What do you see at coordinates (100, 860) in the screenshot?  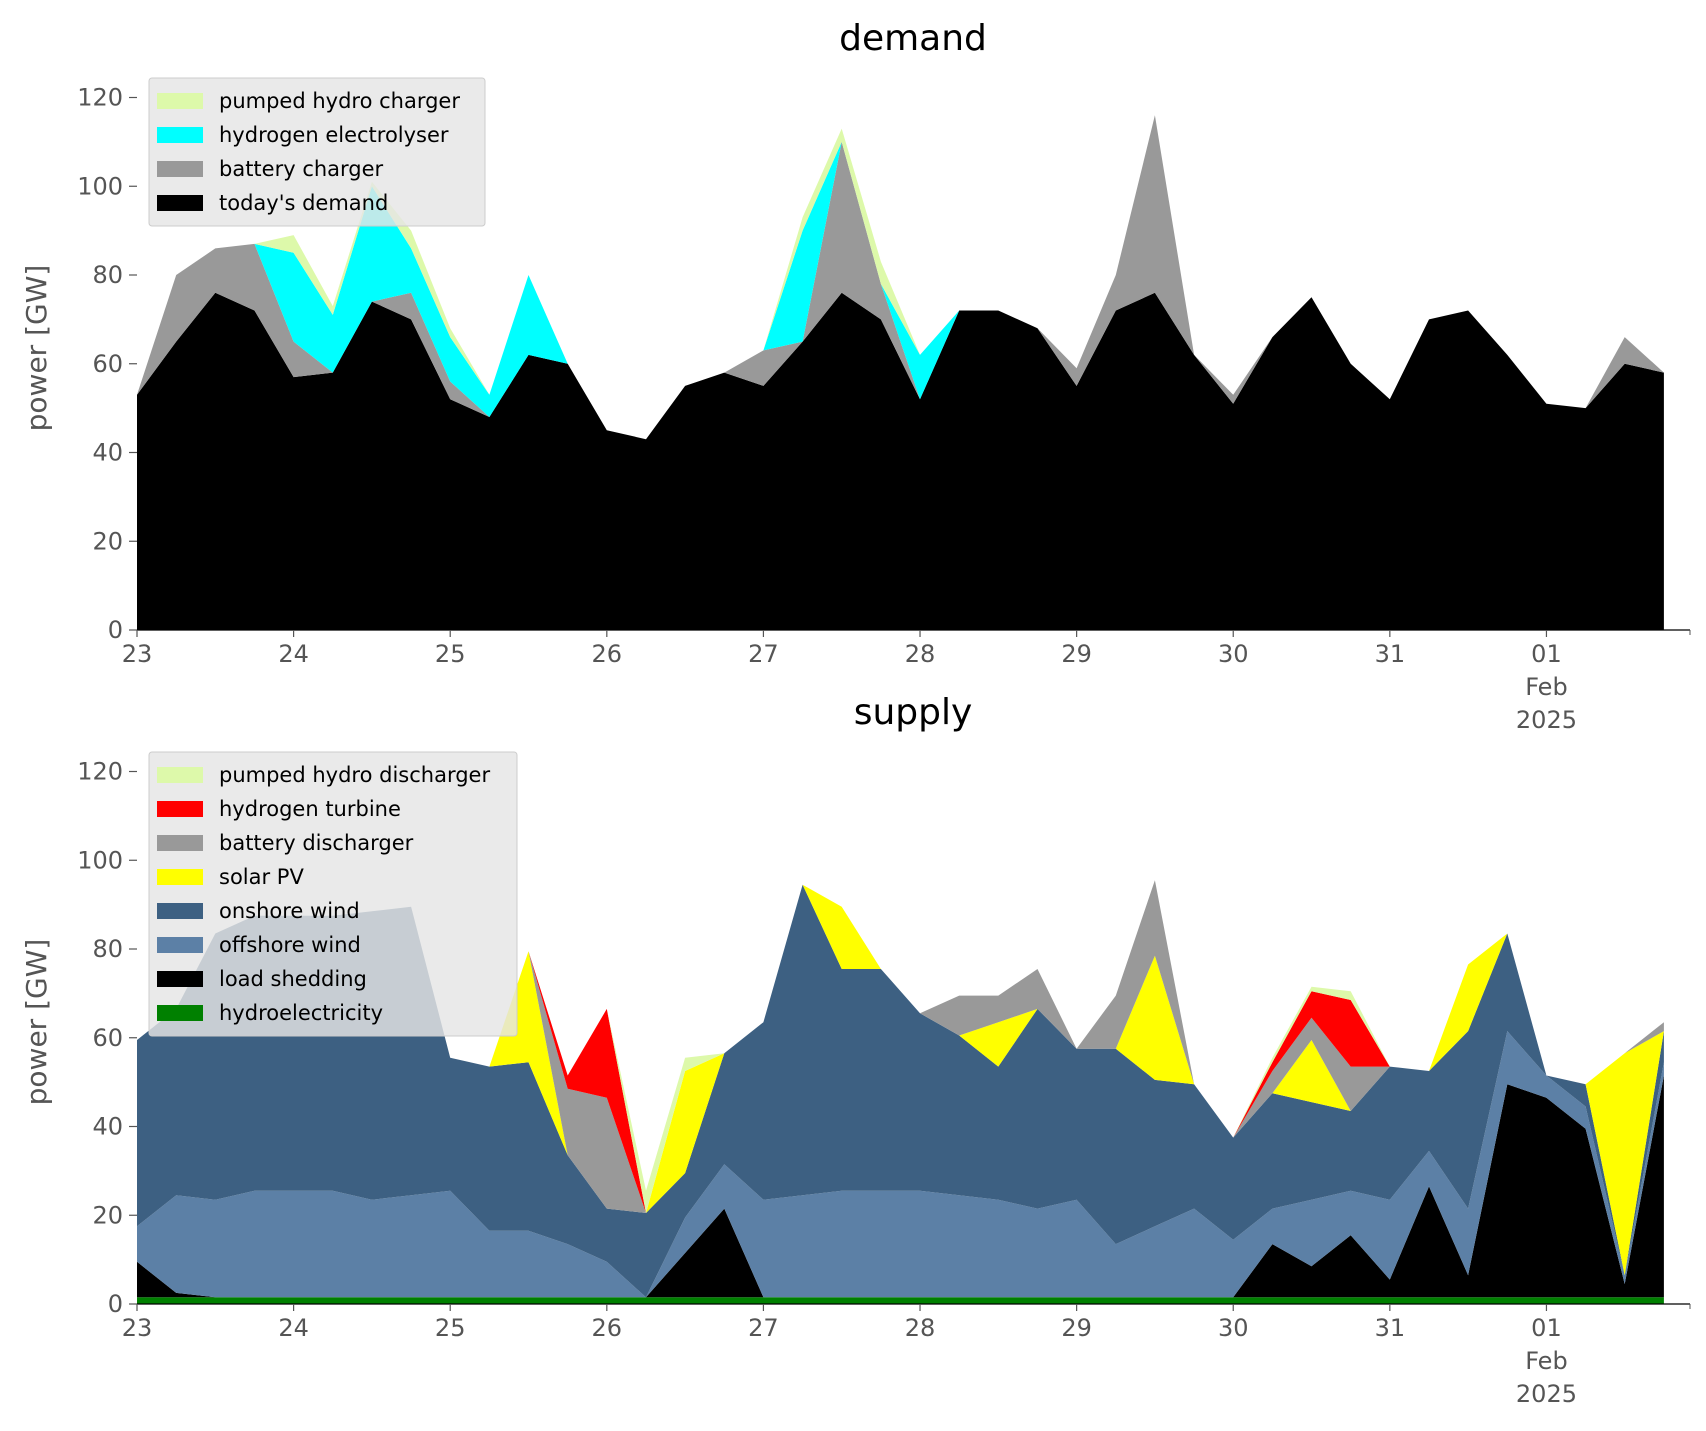 I see `supply-y-tick-label: 100` at bounding box center [100, 860].